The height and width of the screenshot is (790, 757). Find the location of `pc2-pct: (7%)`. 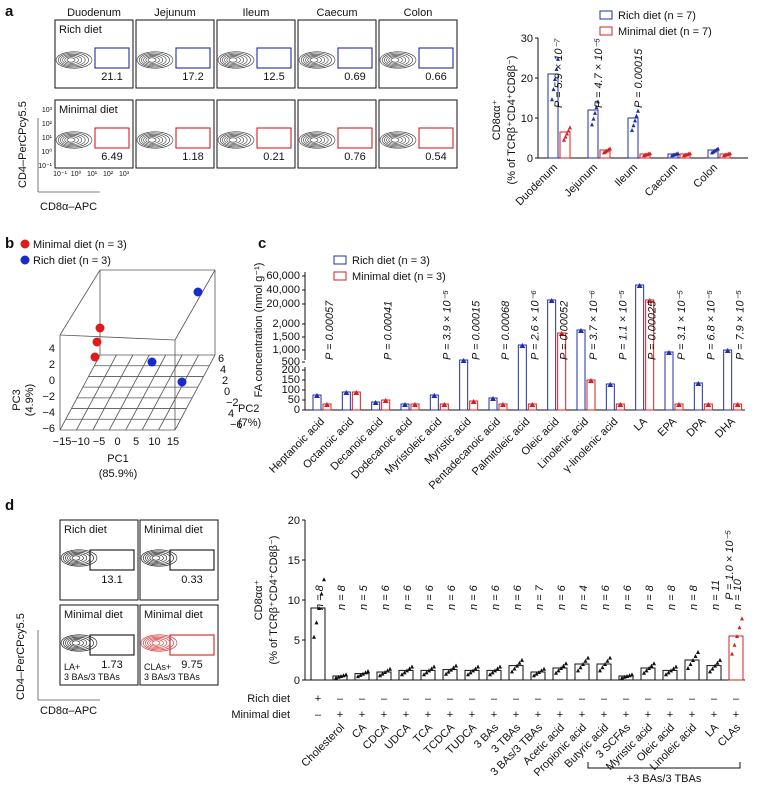

pc2-pct: (7%) is located at coordinates (249, 423).